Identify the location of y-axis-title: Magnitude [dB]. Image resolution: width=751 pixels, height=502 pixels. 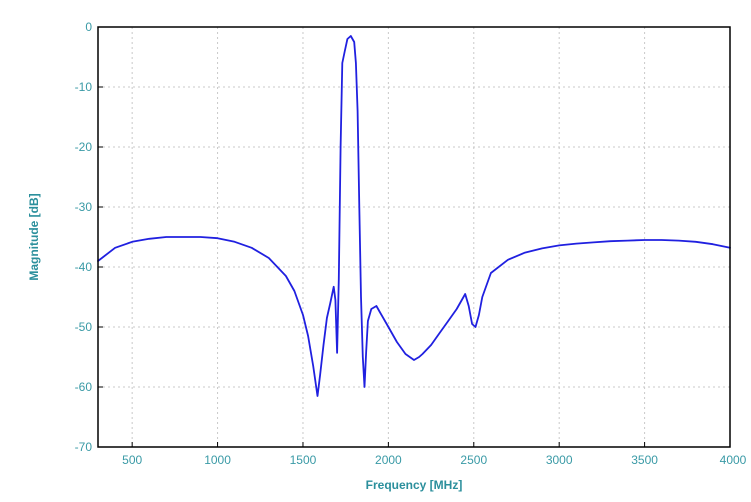
(34, 236).